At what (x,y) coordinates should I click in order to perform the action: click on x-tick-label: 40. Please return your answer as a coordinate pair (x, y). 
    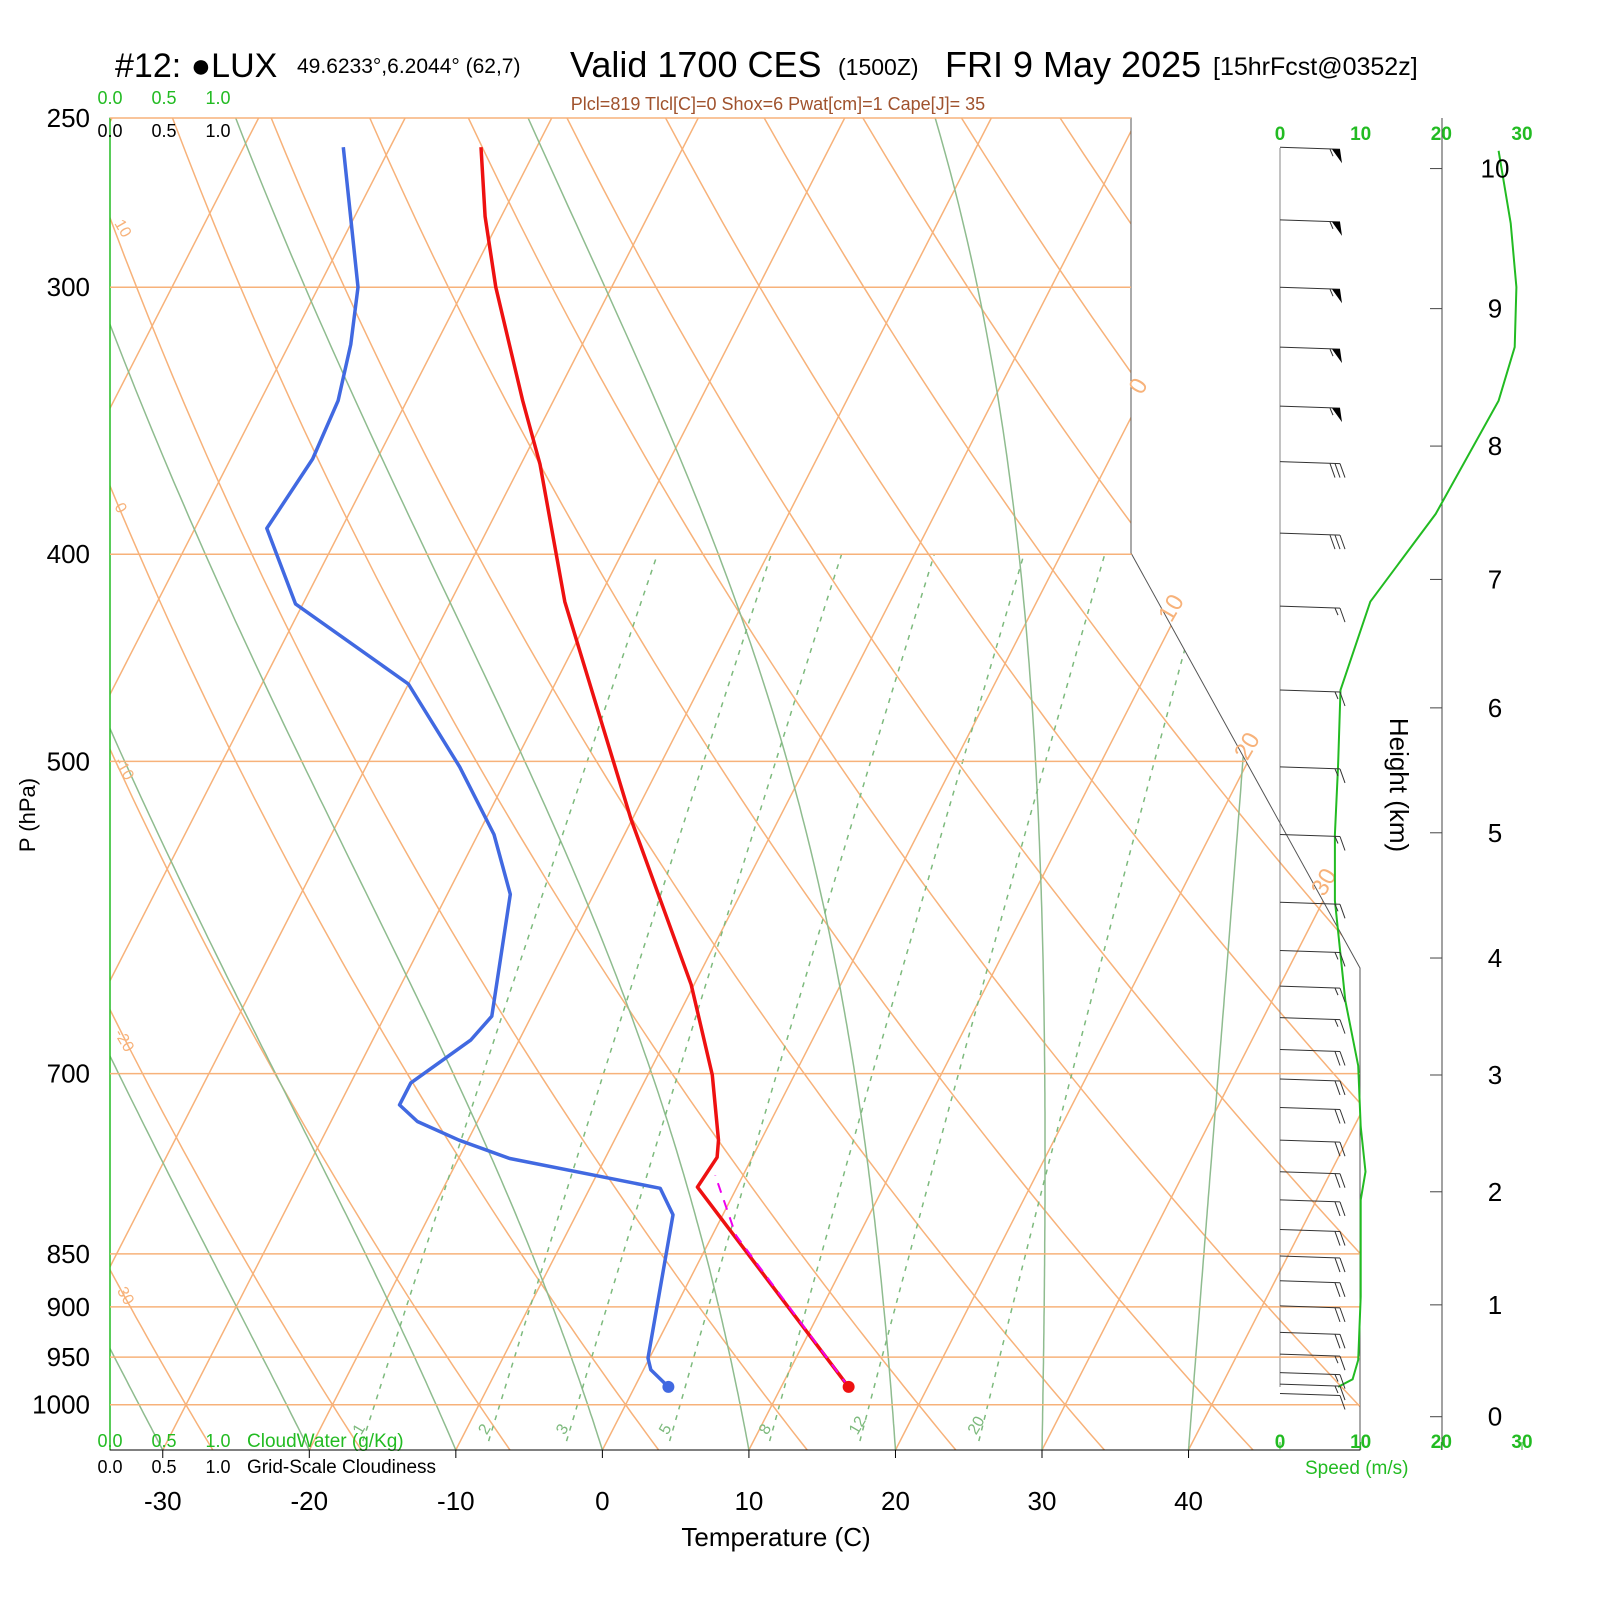
    Looking at the image, I should click on (1188, 1501).